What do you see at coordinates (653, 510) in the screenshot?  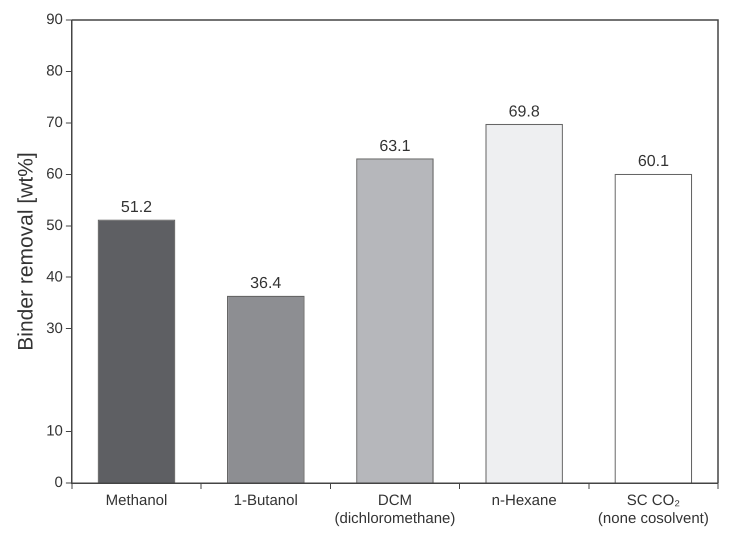 I see `x-tick-label: SC CO₂ (none cosolvent)` at bounding box center [653, 510].